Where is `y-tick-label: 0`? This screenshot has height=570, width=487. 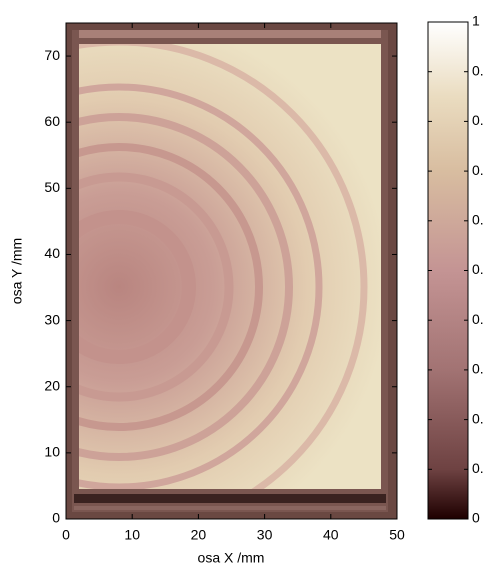 y-tick-label: 0 is located at coordinates (56, 518).